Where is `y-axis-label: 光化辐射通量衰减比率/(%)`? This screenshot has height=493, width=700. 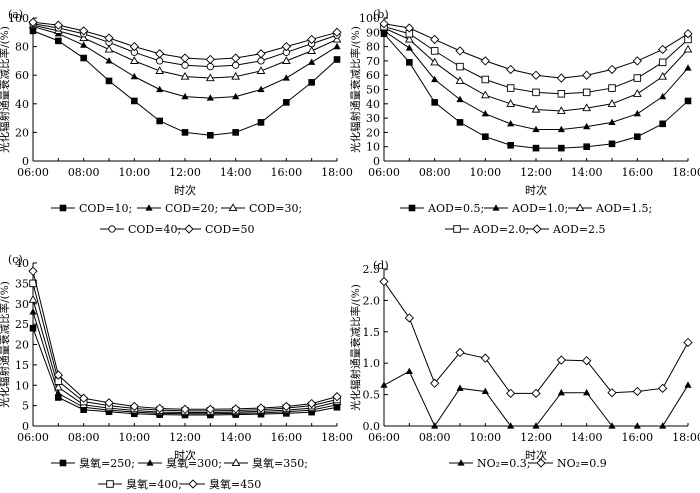
y-axis-label: 光化辐射通量衰减比率/(%) is located at coordinates (355, 347).